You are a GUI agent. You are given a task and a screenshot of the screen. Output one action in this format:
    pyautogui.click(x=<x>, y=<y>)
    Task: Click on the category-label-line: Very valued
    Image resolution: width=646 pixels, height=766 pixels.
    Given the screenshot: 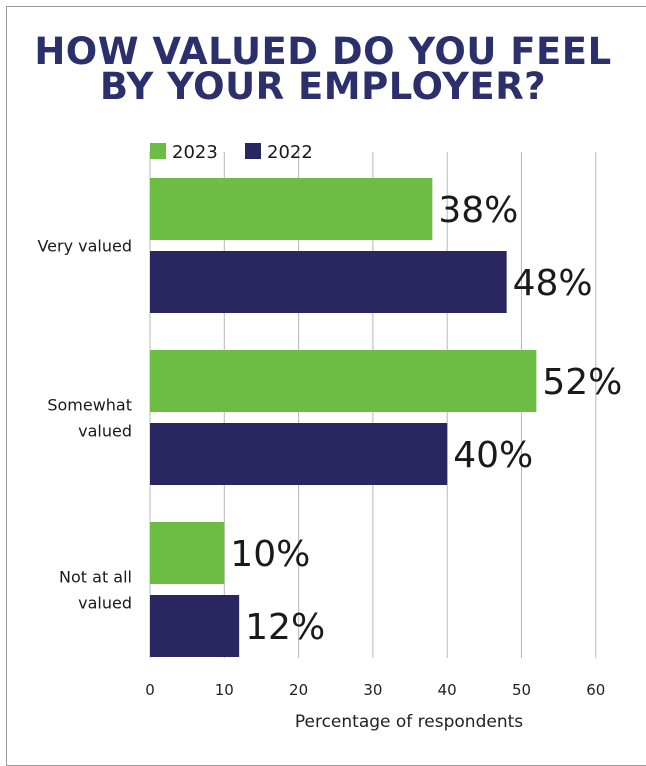 What is the action you would take?
    pyautogui.click(x=84, y=246)
    